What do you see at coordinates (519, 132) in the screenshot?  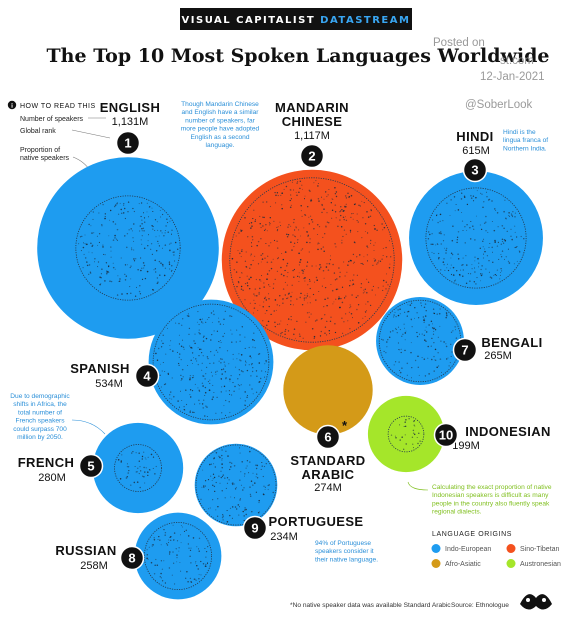 I see `svg-text: Hindi is the` at bounding box center [519, 132].